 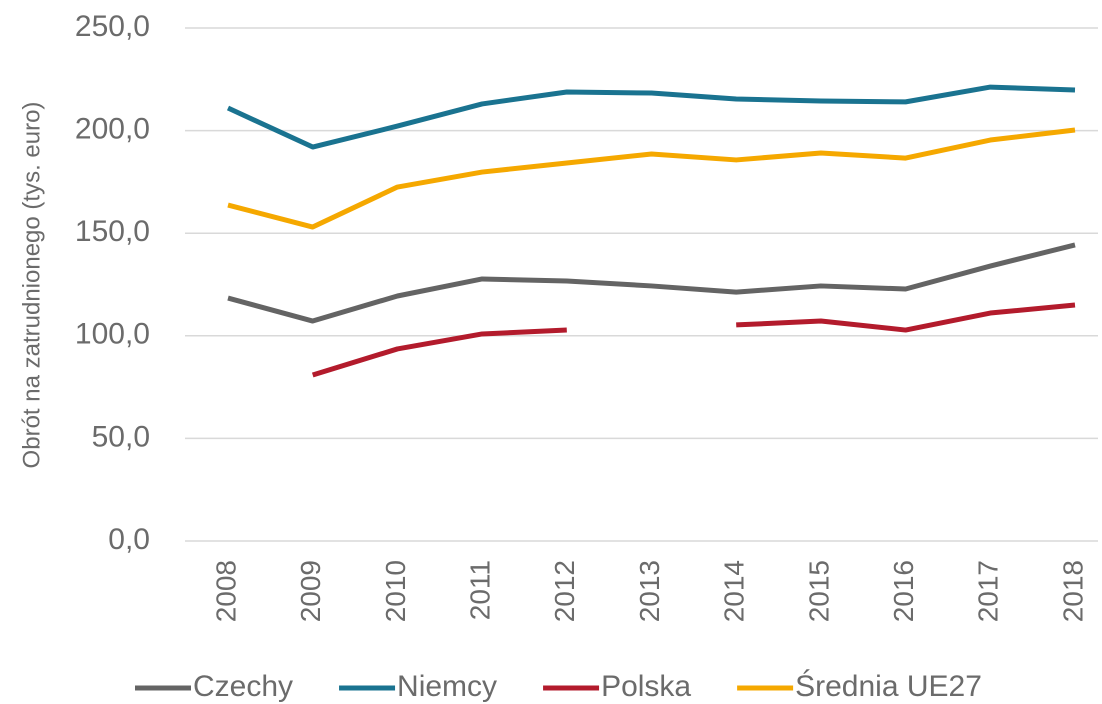 What do you see at coordinates (646, 686) in the screenshot?
I see `legend-label: Polska` at bounding box center [646, 686].